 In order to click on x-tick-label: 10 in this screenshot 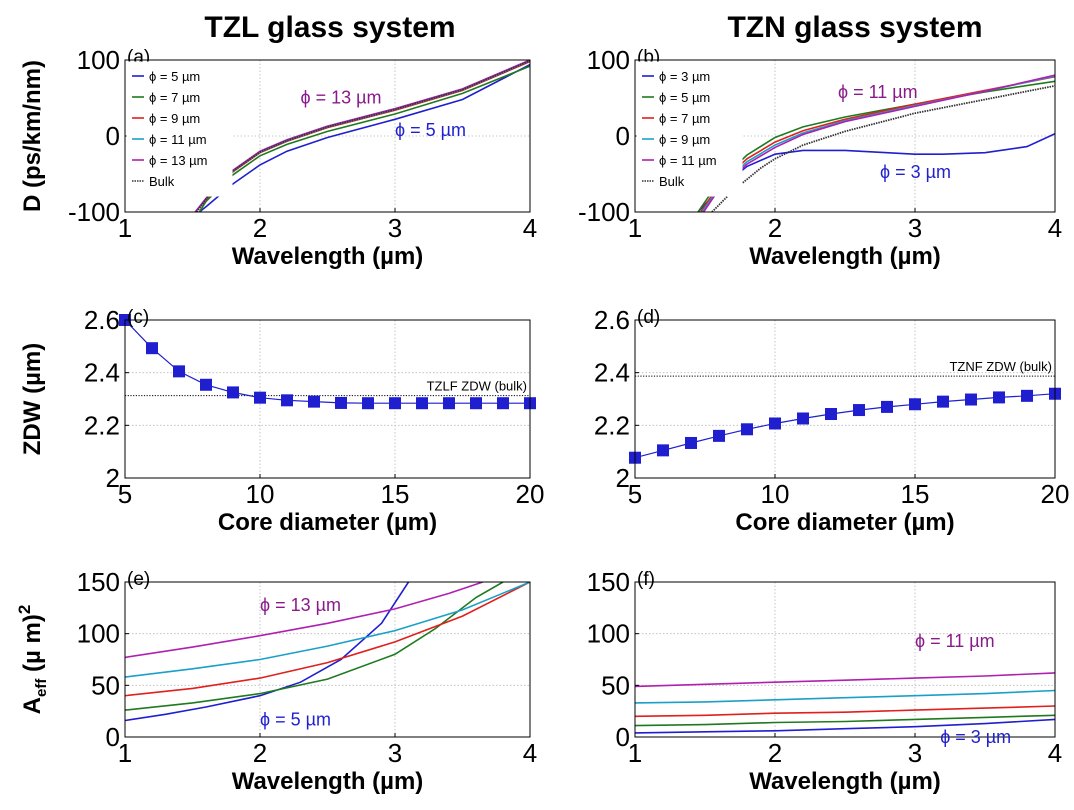, I will do `click(260, 494)`.